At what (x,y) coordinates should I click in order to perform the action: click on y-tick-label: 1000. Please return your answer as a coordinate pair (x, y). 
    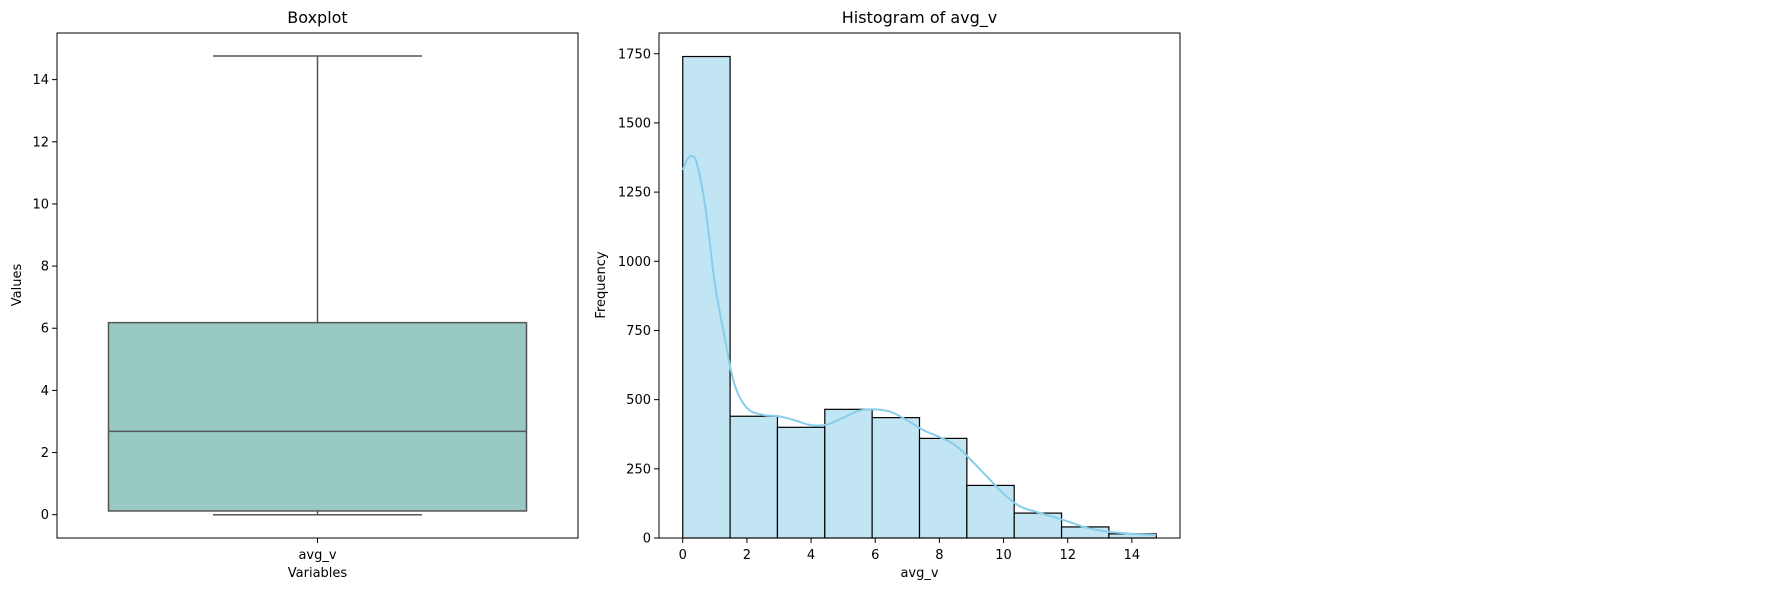
    Looking at the image, I should click on (634, 262).